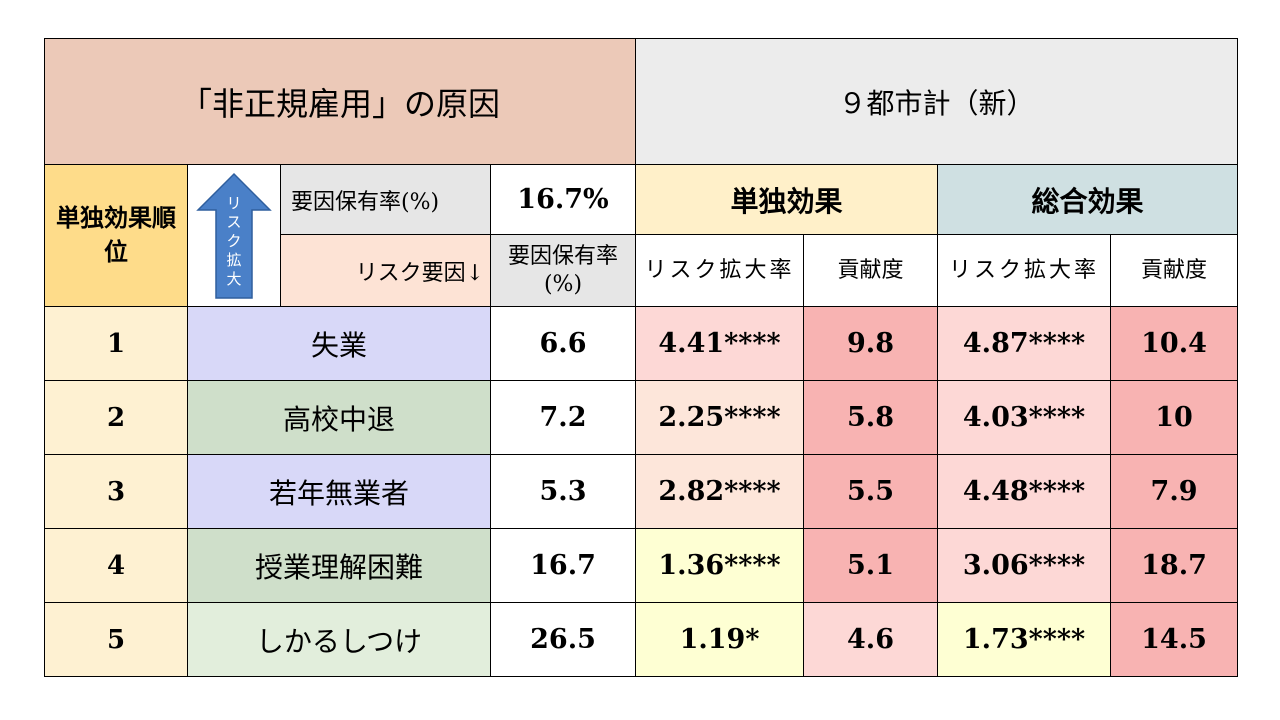 This screenshot has height=720, width=1280. What do you see at coordinates (720, 565) in the screenshot?
I see `risk-single-cell: 1.36****` at bounding box center [720, 565].